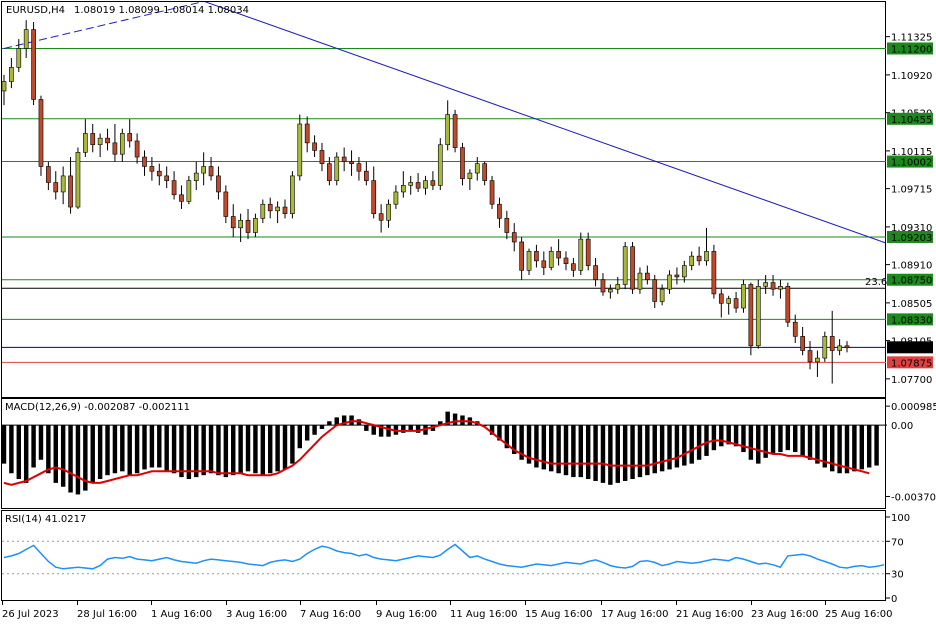 The width and height of the screenshot is (936, 624). I want to click on rsi-title: RSI(14) 41.0217, so click(45, 519).